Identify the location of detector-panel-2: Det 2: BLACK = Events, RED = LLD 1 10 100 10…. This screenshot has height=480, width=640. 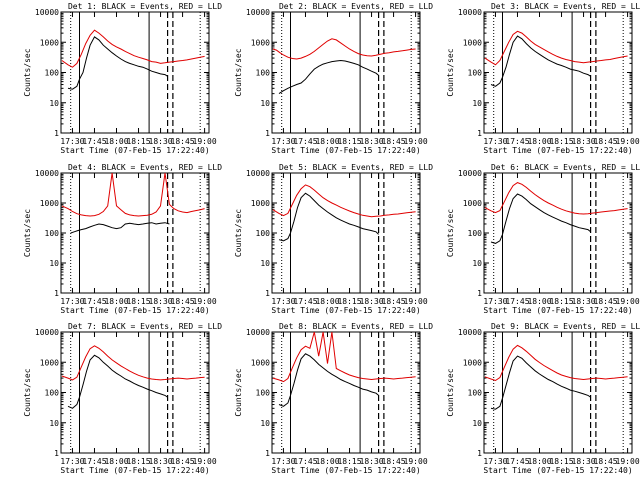
(333, 78).